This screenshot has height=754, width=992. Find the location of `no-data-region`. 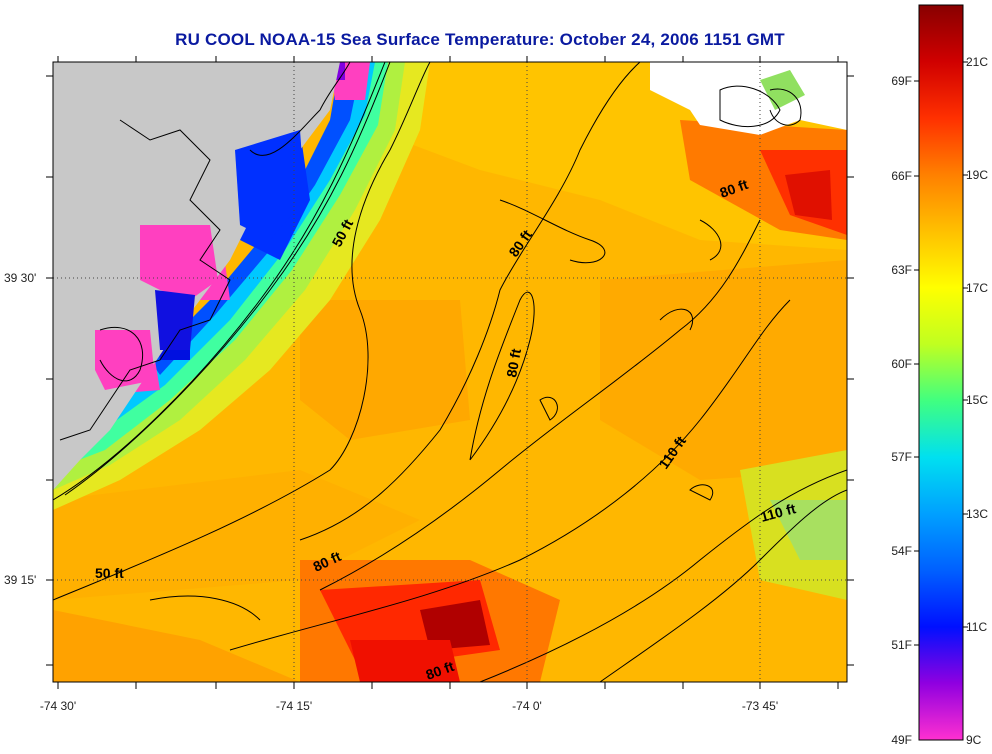

no-data-region is located at coordinates (748, 98).